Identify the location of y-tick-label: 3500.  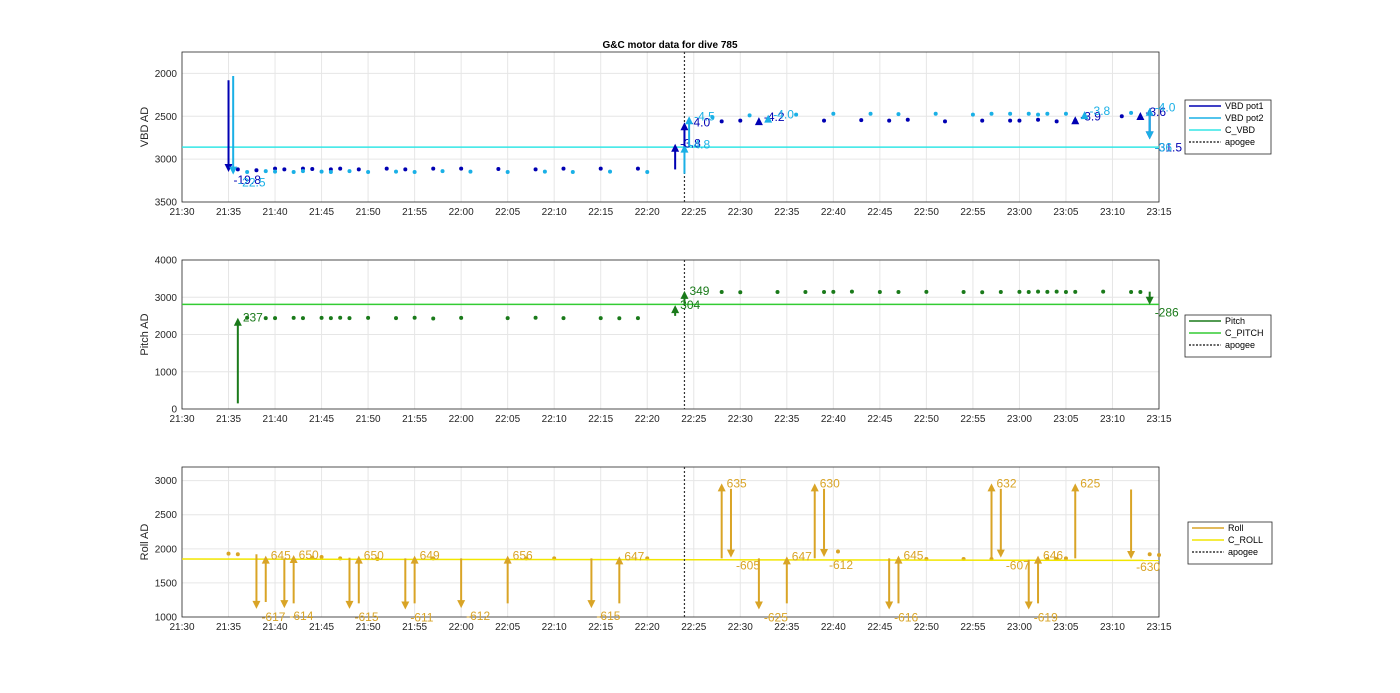
(166, 203).